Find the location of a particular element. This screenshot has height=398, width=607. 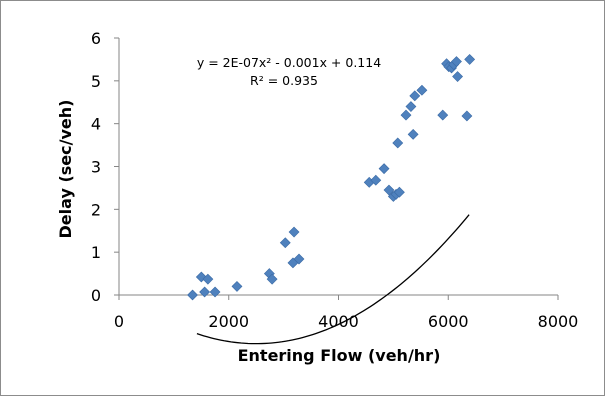

x-axis-title: Entering Flow (veh/hr) is located at coordinates (339, 355).